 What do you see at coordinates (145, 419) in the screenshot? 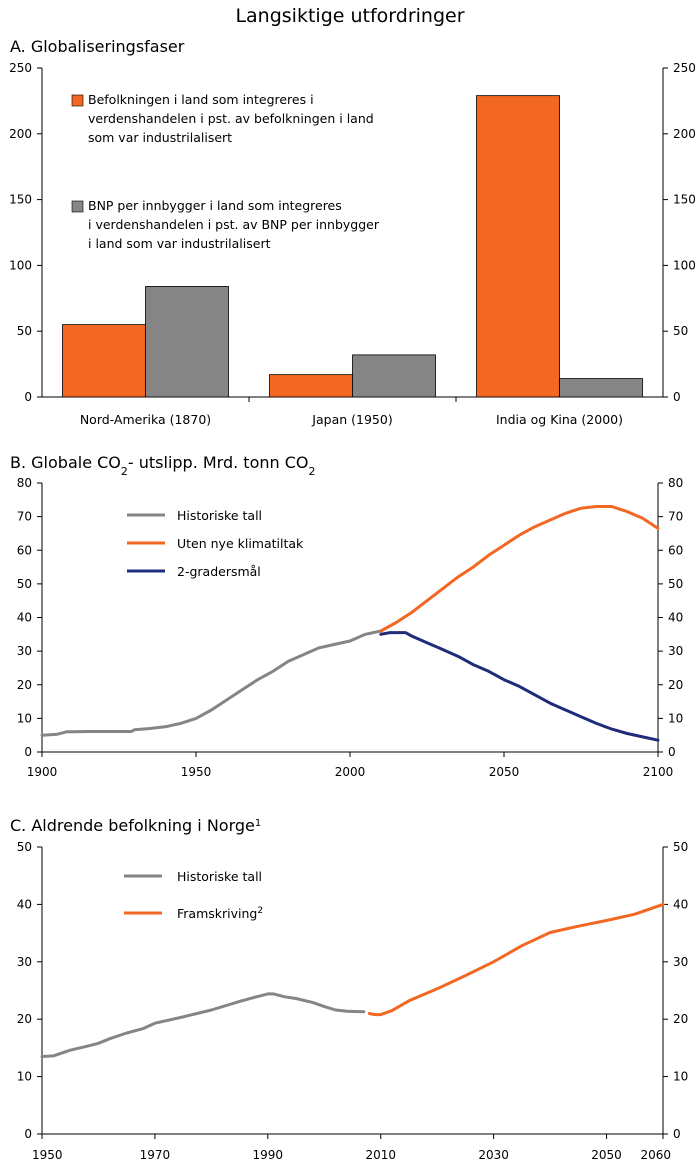
I see `panel-a-category-label: Nord-Amerika (1870)` at bounding box center [145, 419].